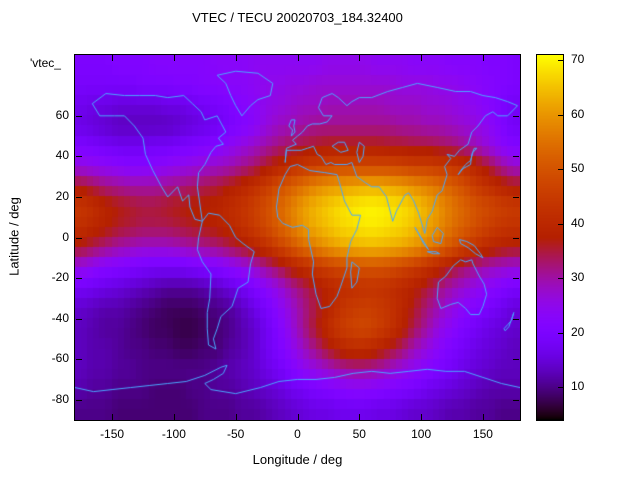  What do you see at coordinates (14, 236) in the screenshot?
I see `y-axis-label: Latitude / deg` at bounding box center [14, 236].